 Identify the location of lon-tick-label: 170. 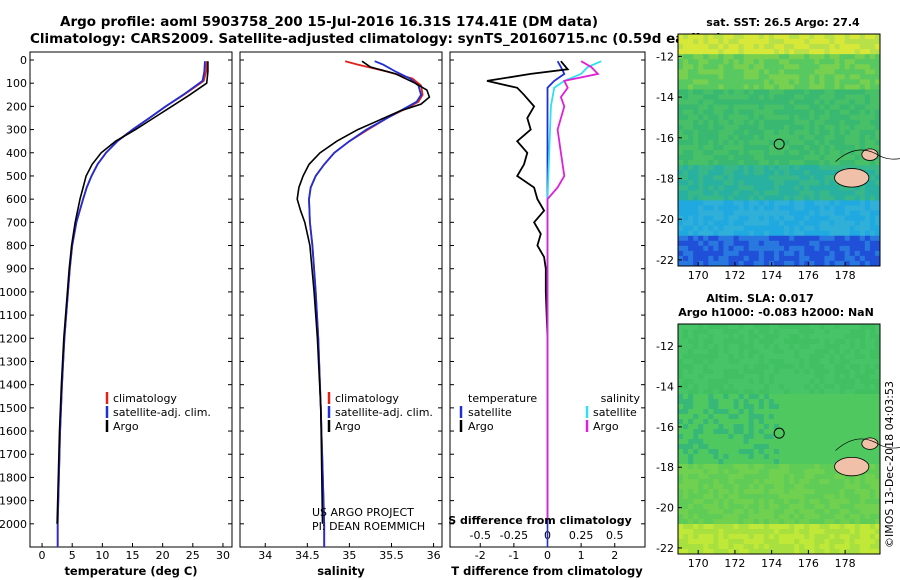
(698, 275).